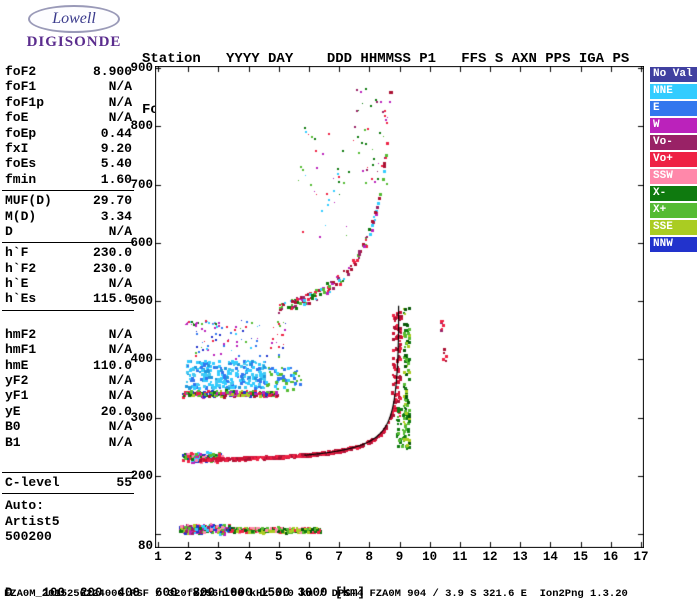  What do you see at coordinates (188, 557) in the screenshot?
I see `x-axis-tick-label: 2` at bounding box center [188, 557].